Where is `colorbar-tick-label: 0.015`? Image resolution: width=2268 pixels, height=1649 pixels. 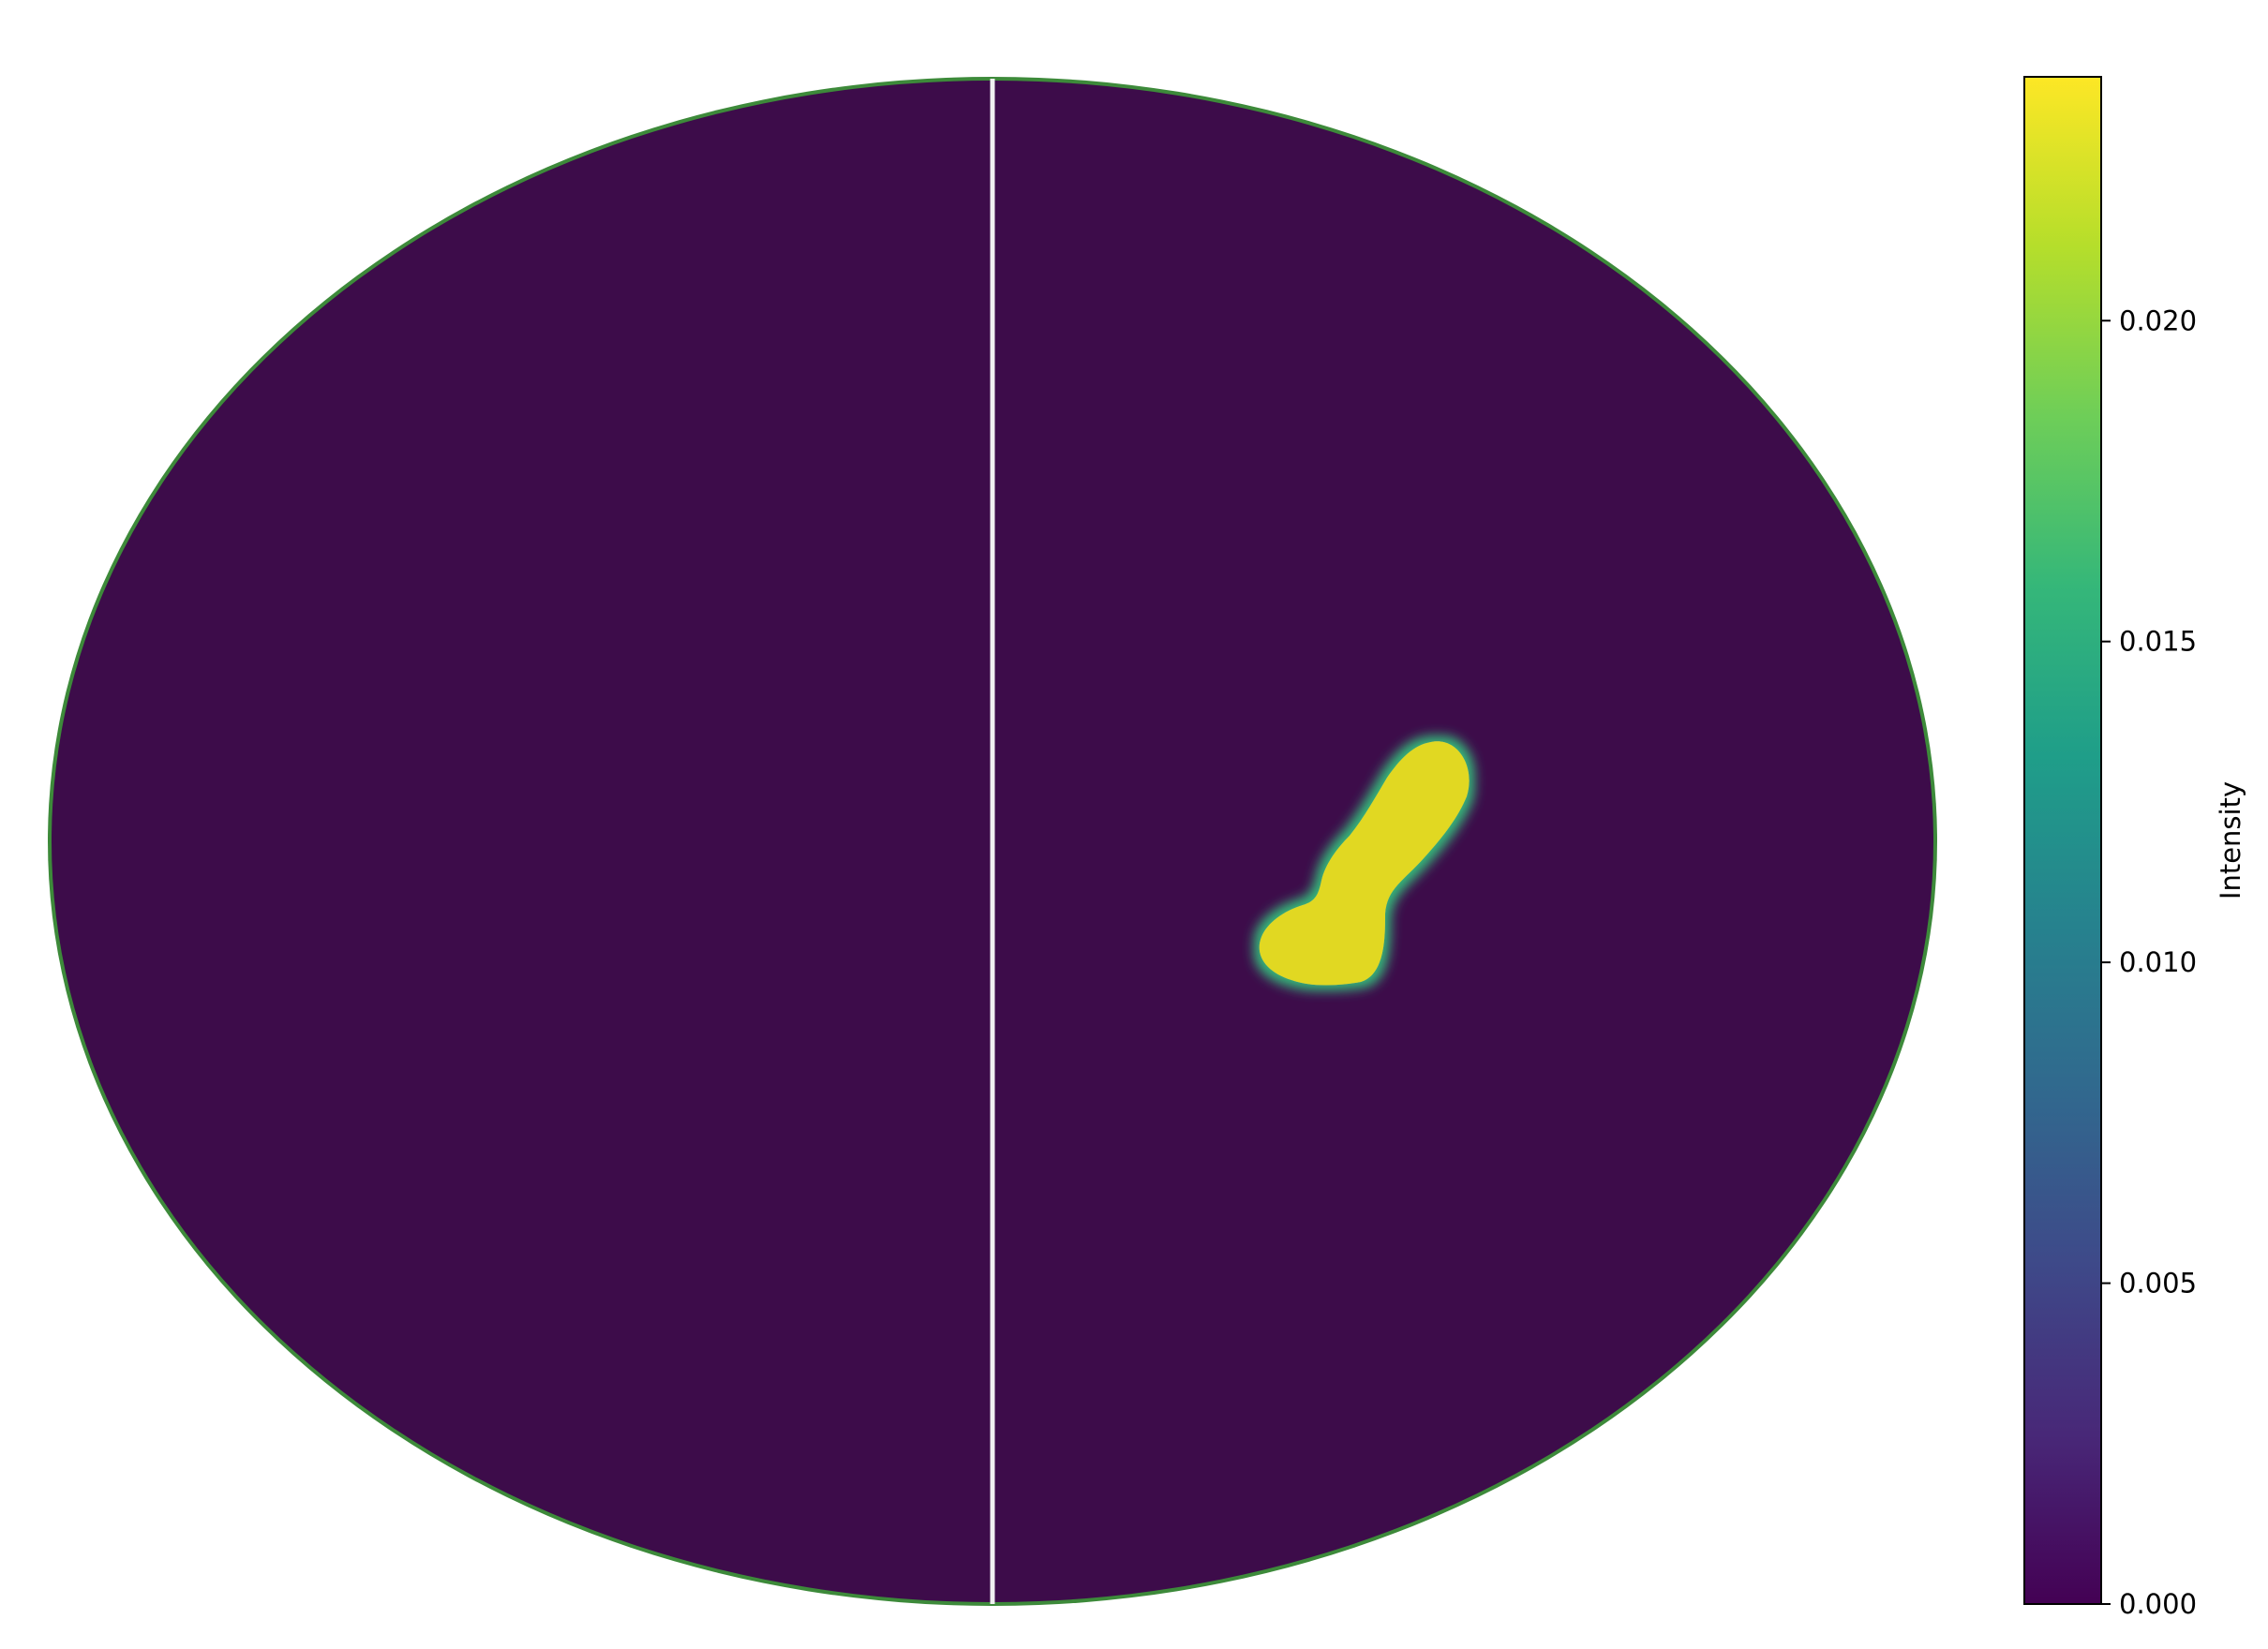 colorbar-tick-label: 0.015 is located at coordinates (2158, 642).